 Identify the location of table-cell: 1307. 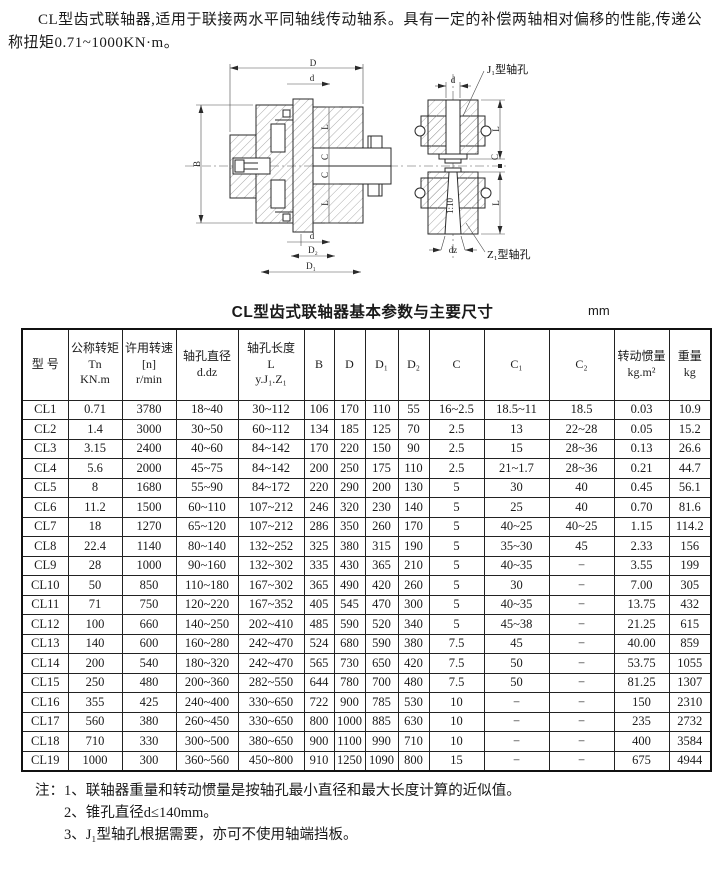
(690, 682).